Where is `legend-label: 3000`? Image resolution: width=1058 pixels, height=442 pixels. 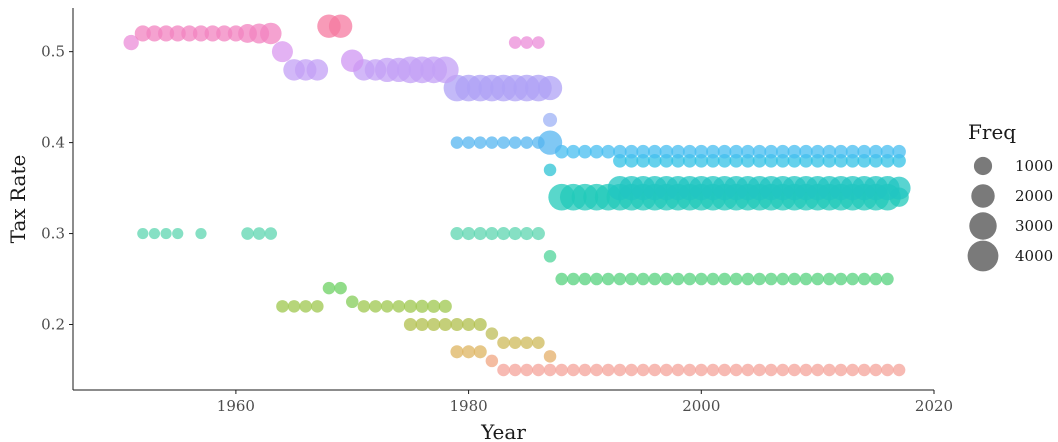 legend-label: 3000 is located at coordinates (1034, 226).